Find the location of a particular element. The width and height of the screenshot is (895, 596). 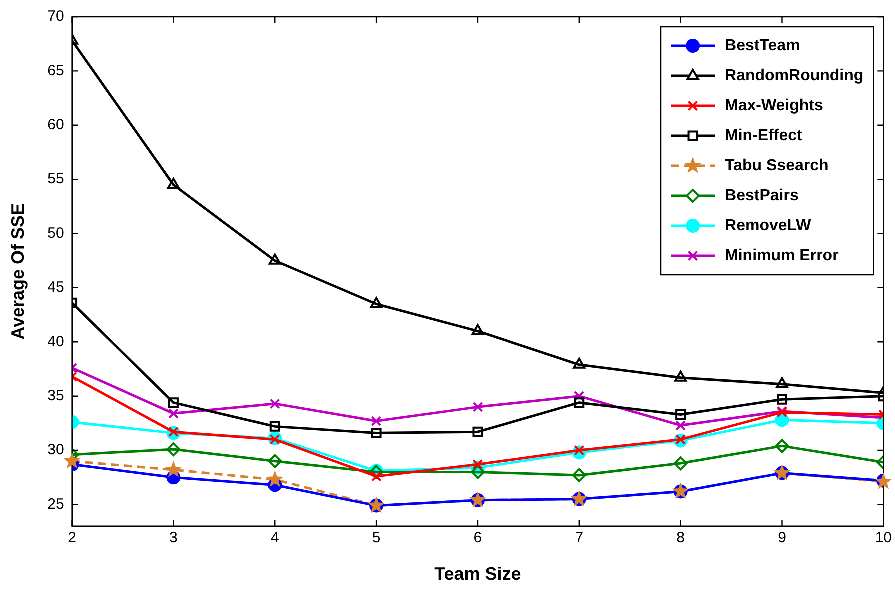

y-tick-label: 50 is located at coordinates (56, 233).